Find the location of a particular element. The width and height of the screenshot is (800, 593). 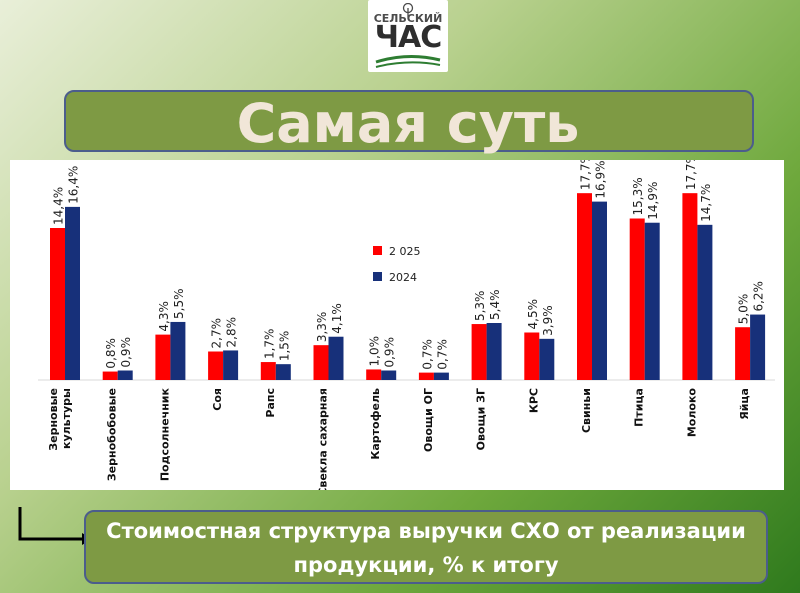

data-label: 16,4% is located at coordinates (74, 185).